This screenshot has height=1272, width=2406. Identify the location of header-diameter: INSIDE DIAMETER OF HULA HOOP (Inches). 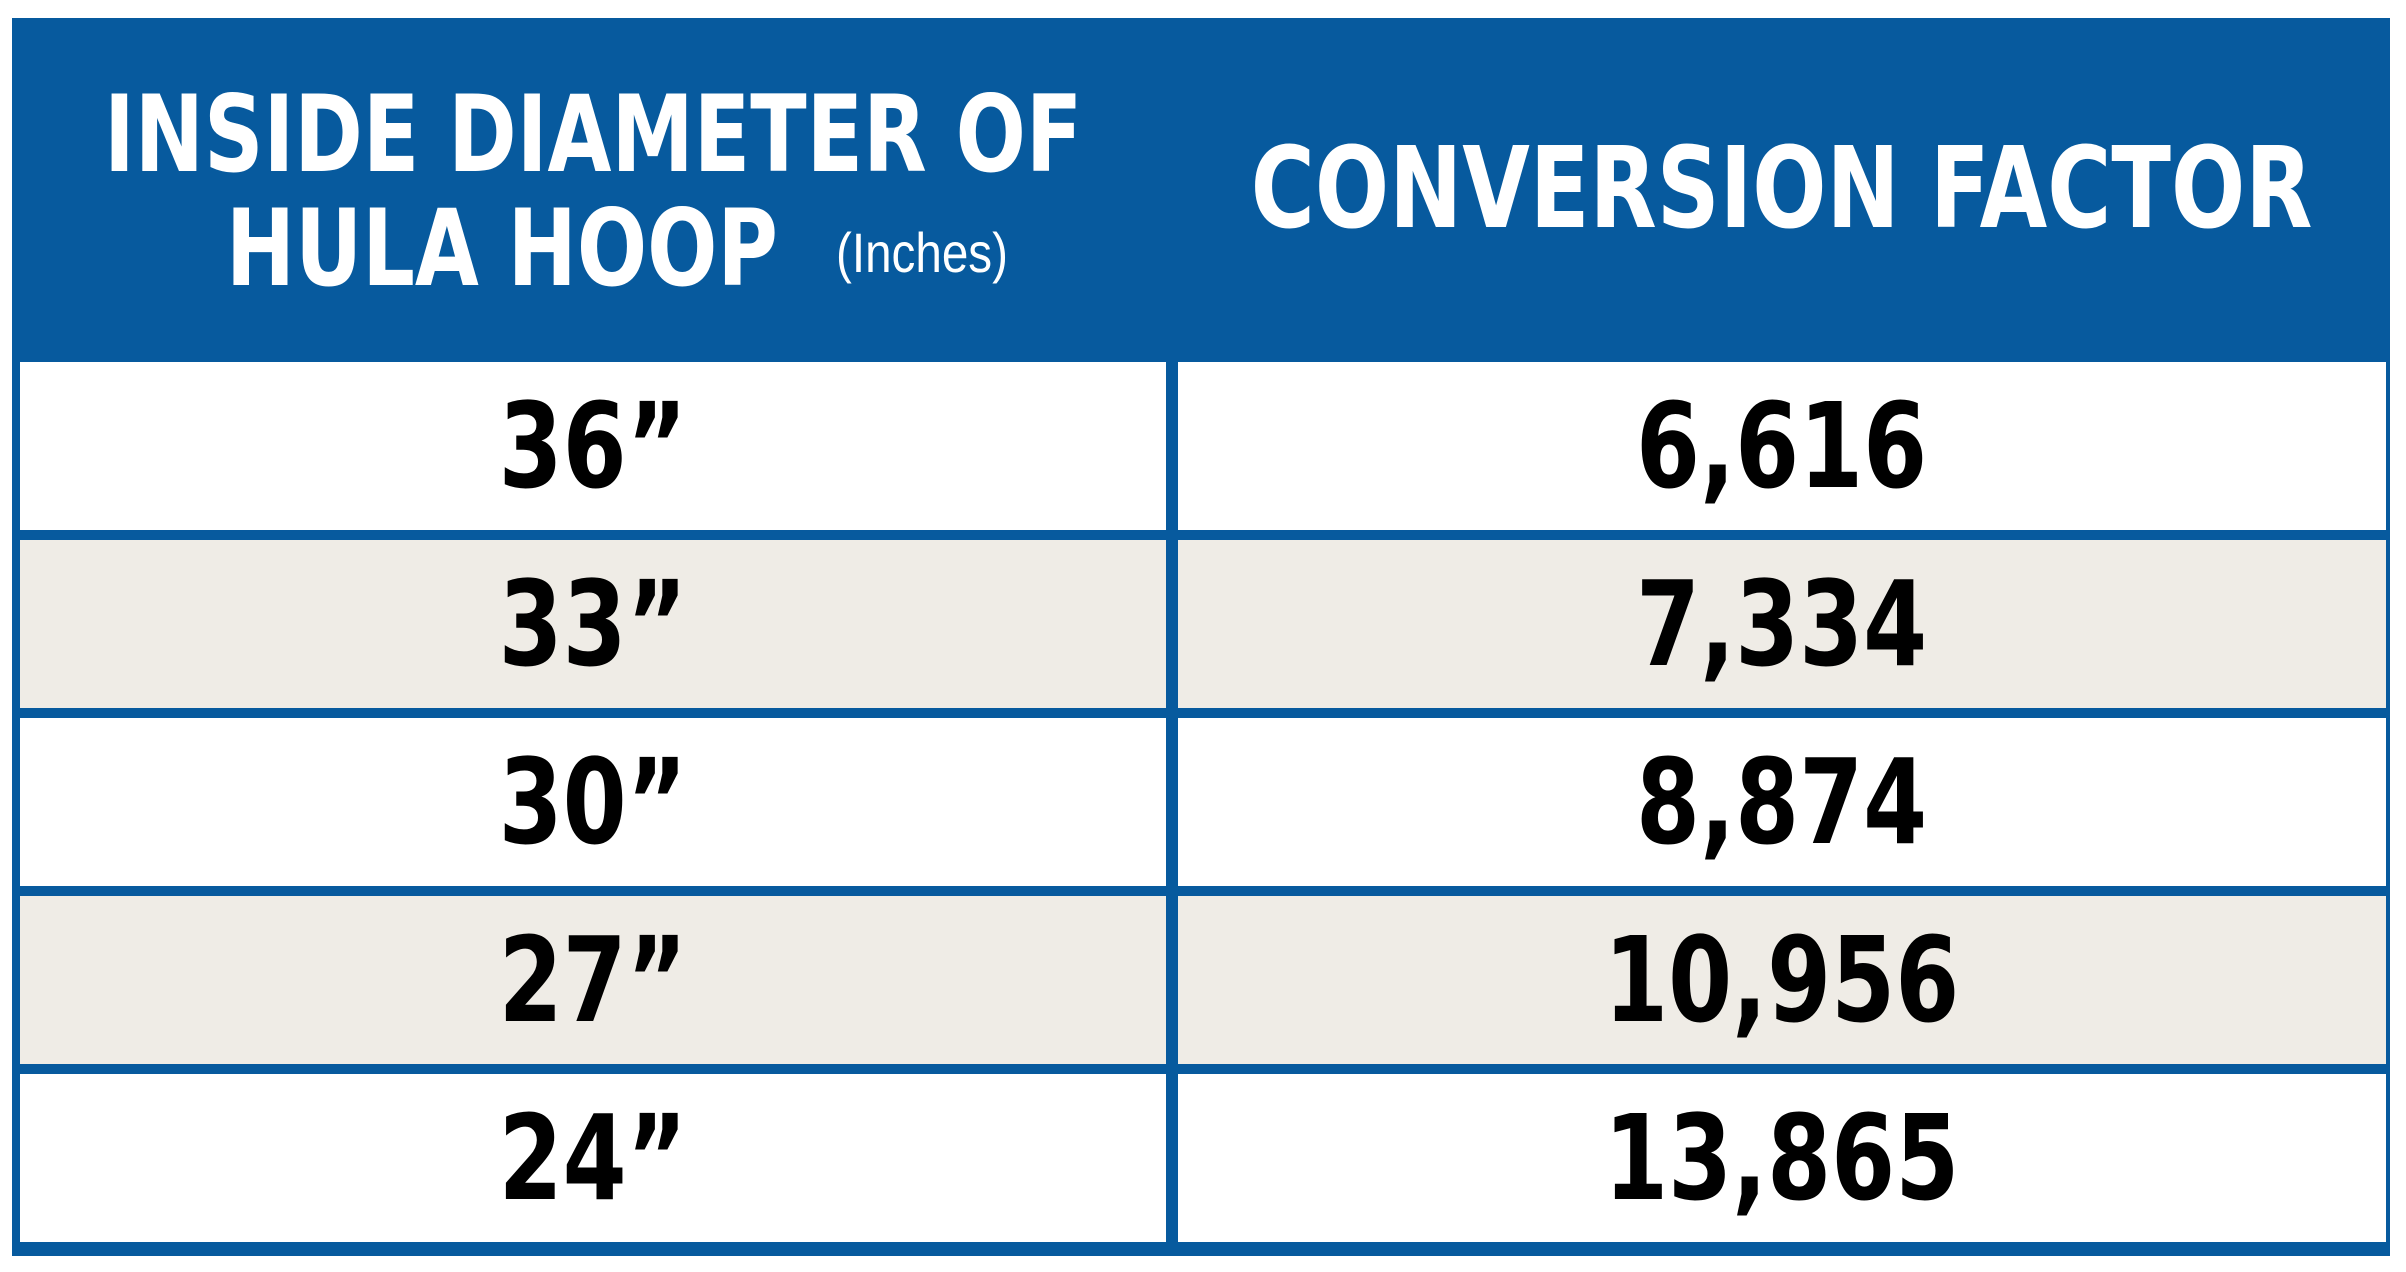
(593, 189).